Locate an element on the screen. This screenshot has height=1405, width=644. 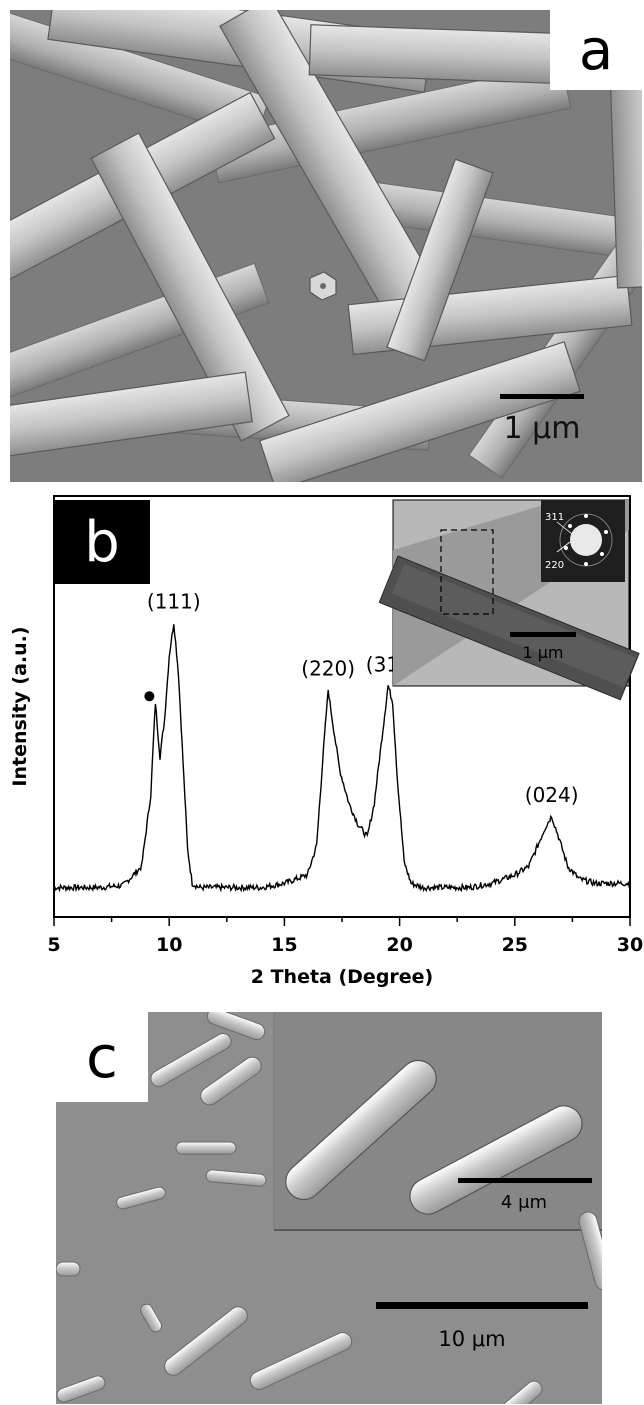
impurity-marker-dot is located at coordinates (149, 696).